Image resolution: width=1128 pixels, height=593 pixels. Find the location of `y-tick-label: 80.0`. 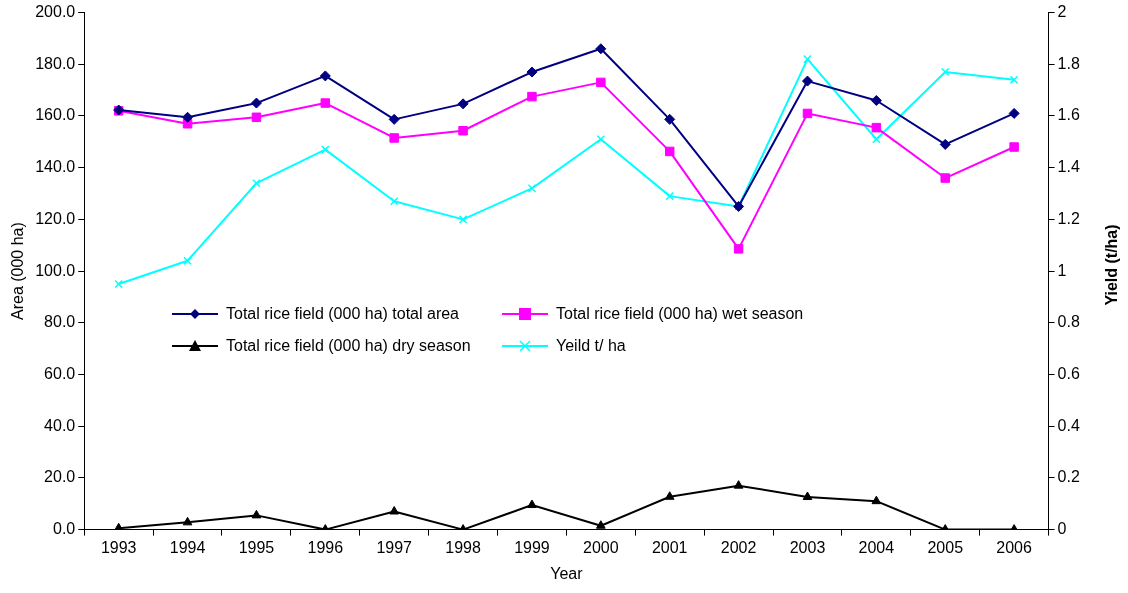

y-tick-label: 80.0 is located at coordinates (60, 322).